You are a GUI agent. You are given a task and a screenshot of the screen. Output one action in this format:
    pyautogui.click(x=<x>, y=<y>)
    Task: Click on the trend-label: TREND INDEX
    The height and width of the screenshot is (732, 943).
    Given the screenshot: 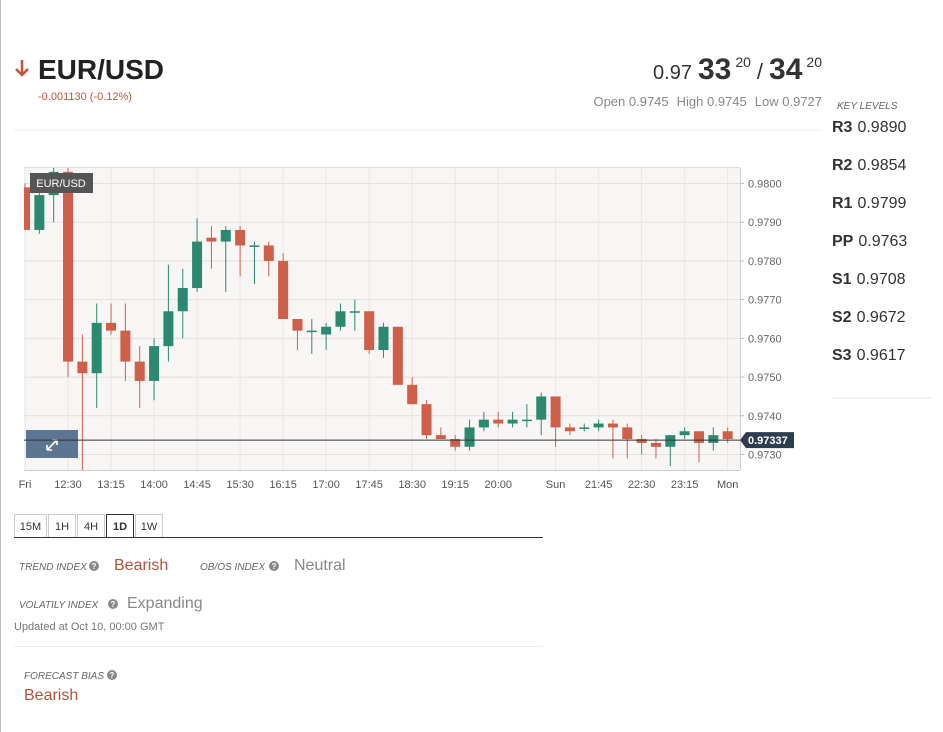 What is the action you would take?
    pyautogui.click(x=53, y=567)
    